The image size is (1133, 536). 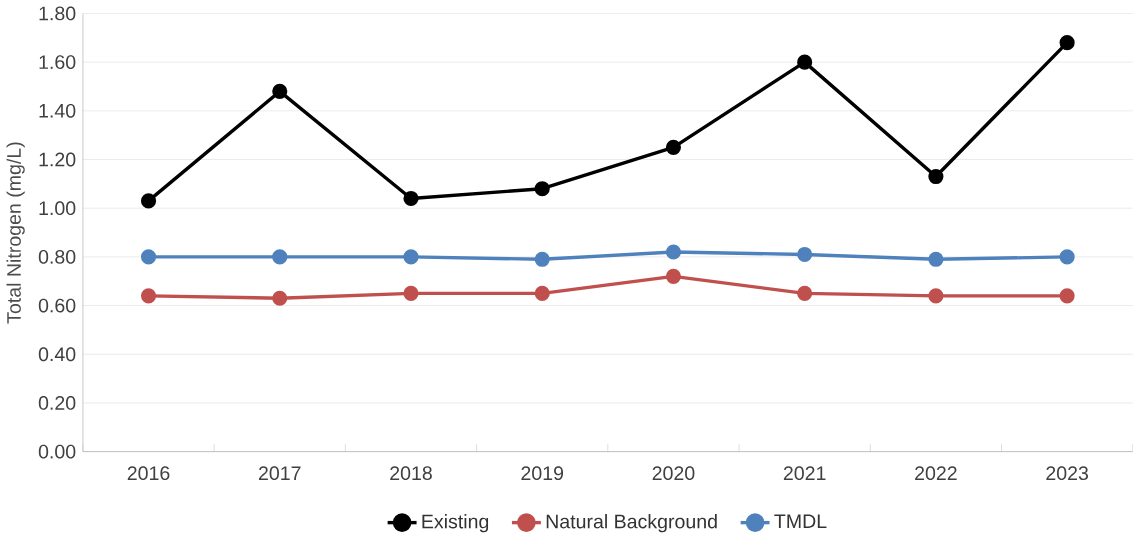 I want to click on y-tick-label: 0.40, so click(x=57, y=354).